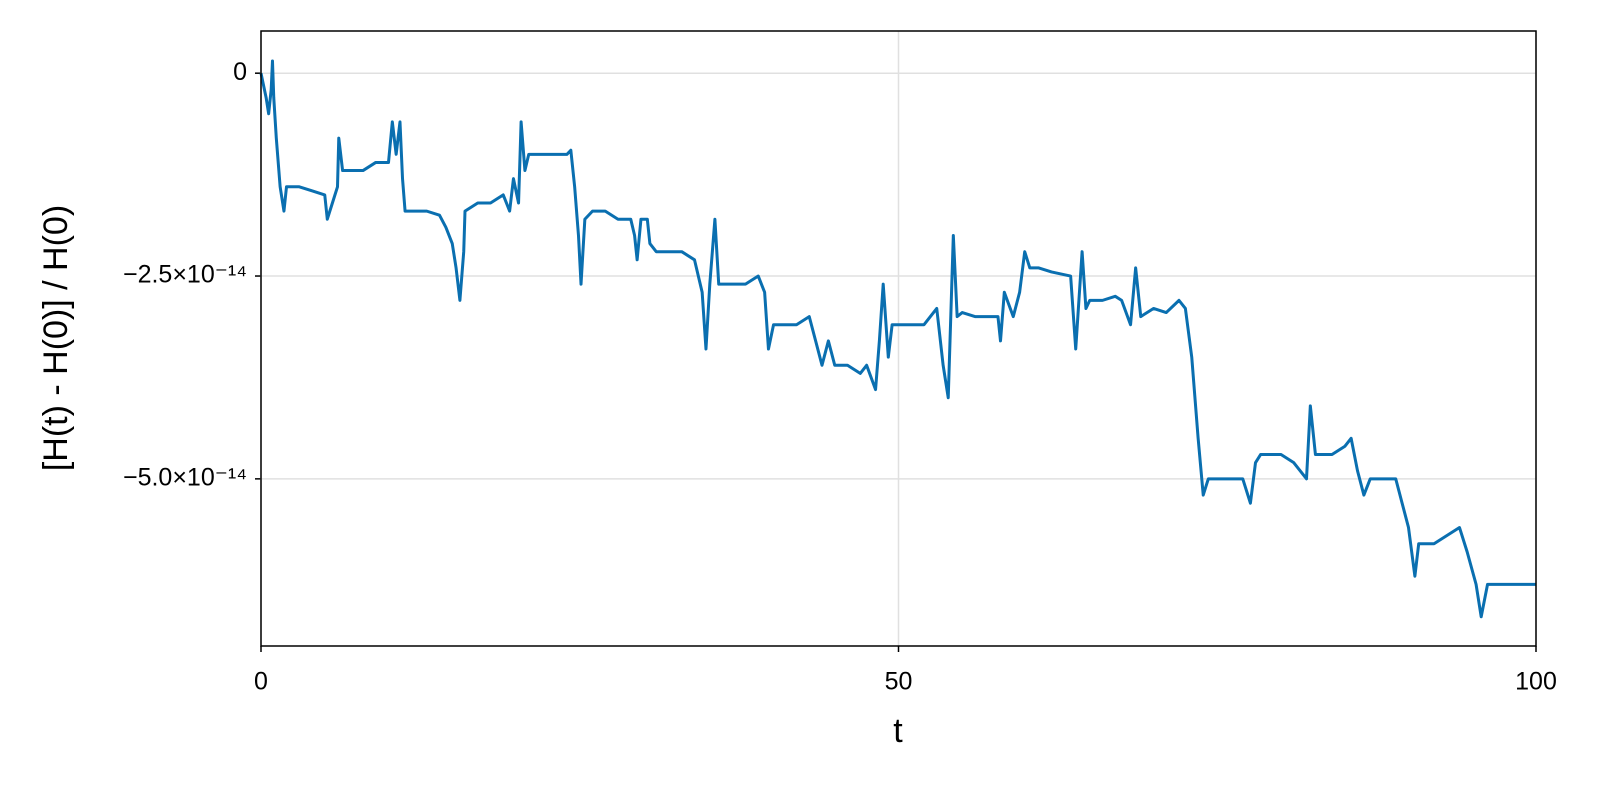 The image size is (1600, 800). What do you see at coordinates (261, 682) in the screenshot?
I see `x-tick-label: 0` at bounding box center [261, 682].